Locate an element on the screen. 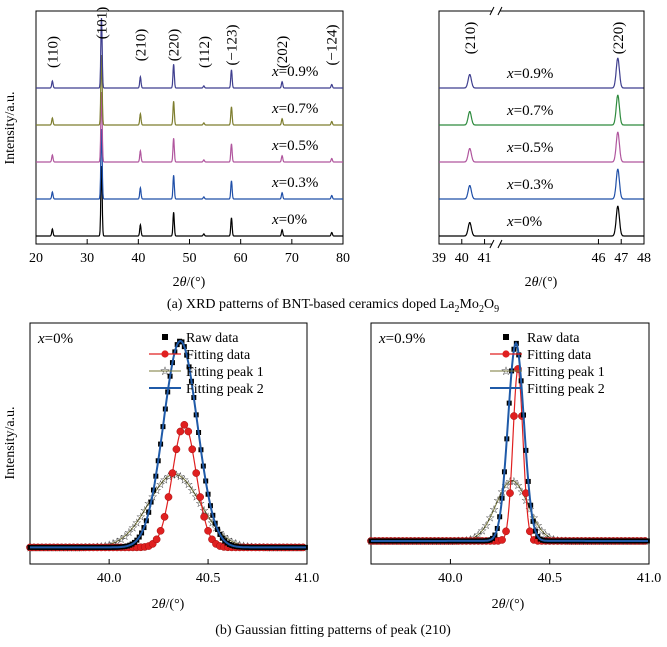  xrd-zoom-frame is located at coordinates (541, 127).